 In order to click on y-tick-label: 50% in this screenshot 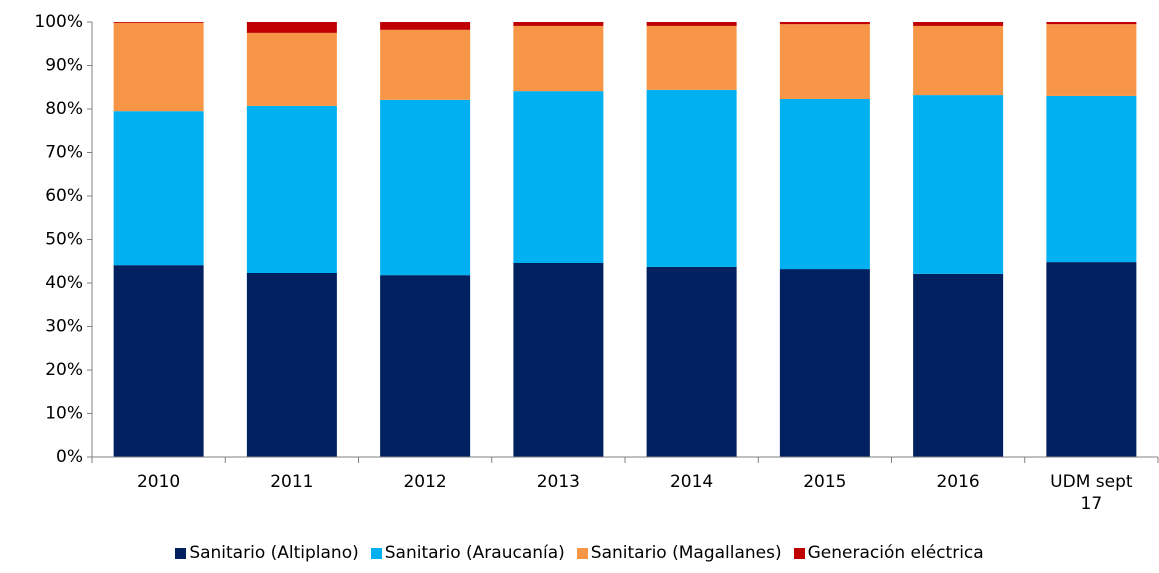, I will do `click(64, 240)`.